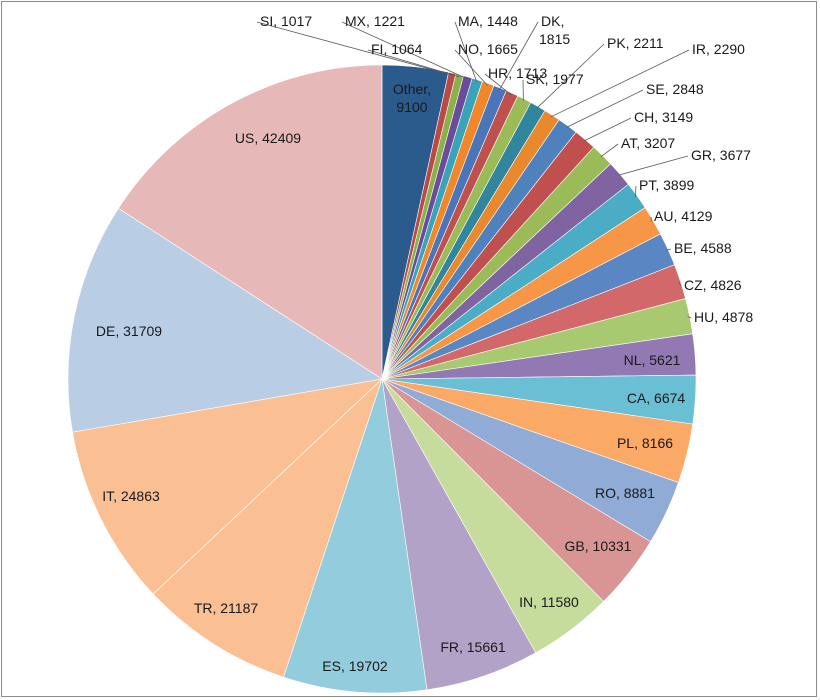  I want to click on label-at: AT, 3207, so click(648, 143).